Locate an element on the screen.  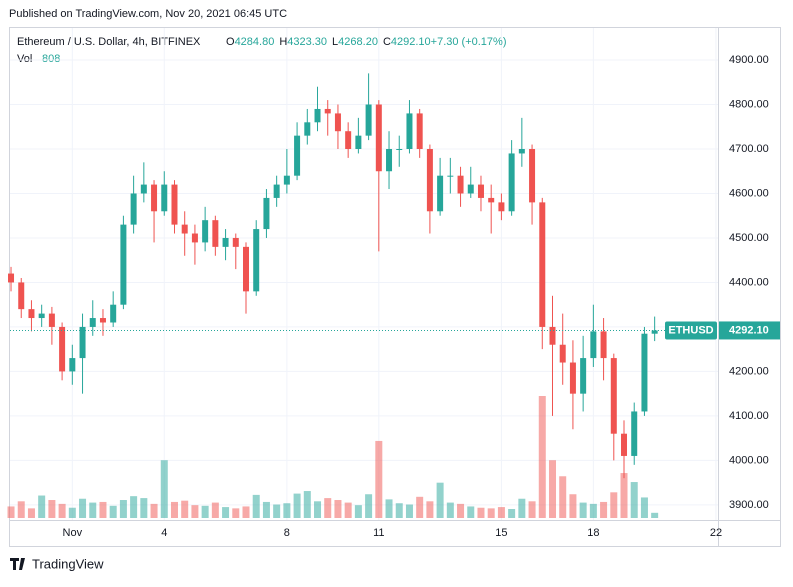
price-tag: 4292.10 is located at coordinates (749, 330).